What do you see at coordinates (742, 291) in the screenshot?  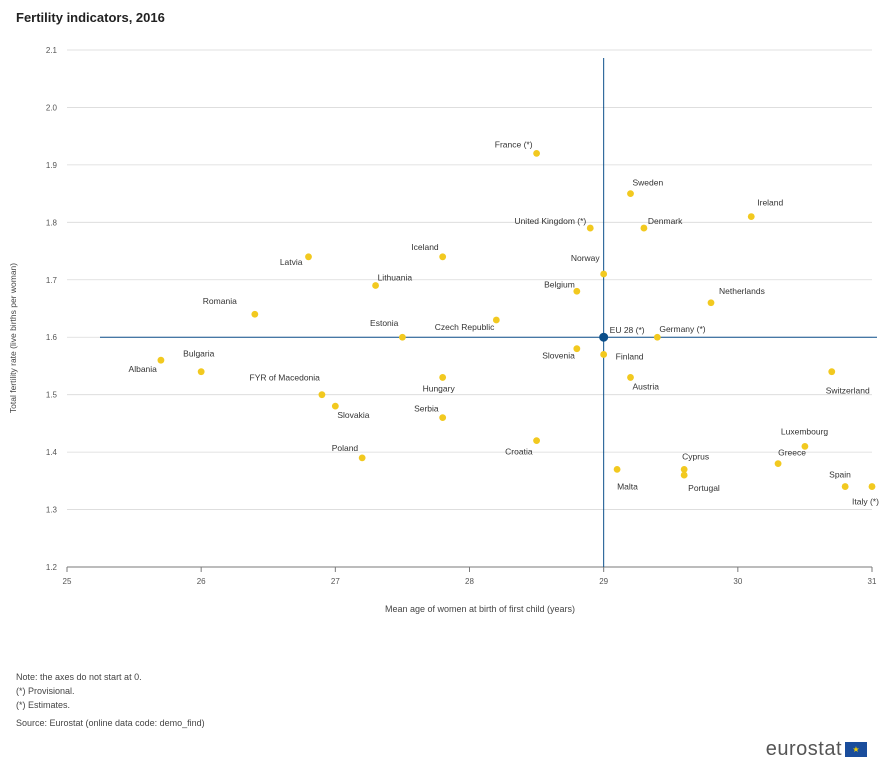 I see `label-netherlands: Netherlands` at bounding box center [742, 291].